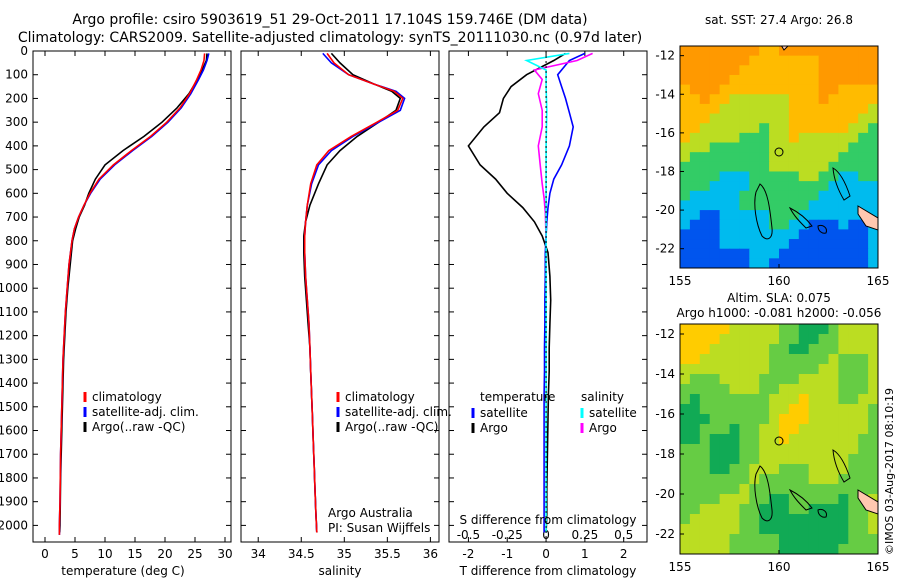 This screenshot has width=900, height=580. Describe the element at coordinates (16, 217) in the screenshot. I see `depth-tick-label: 700` at that location.